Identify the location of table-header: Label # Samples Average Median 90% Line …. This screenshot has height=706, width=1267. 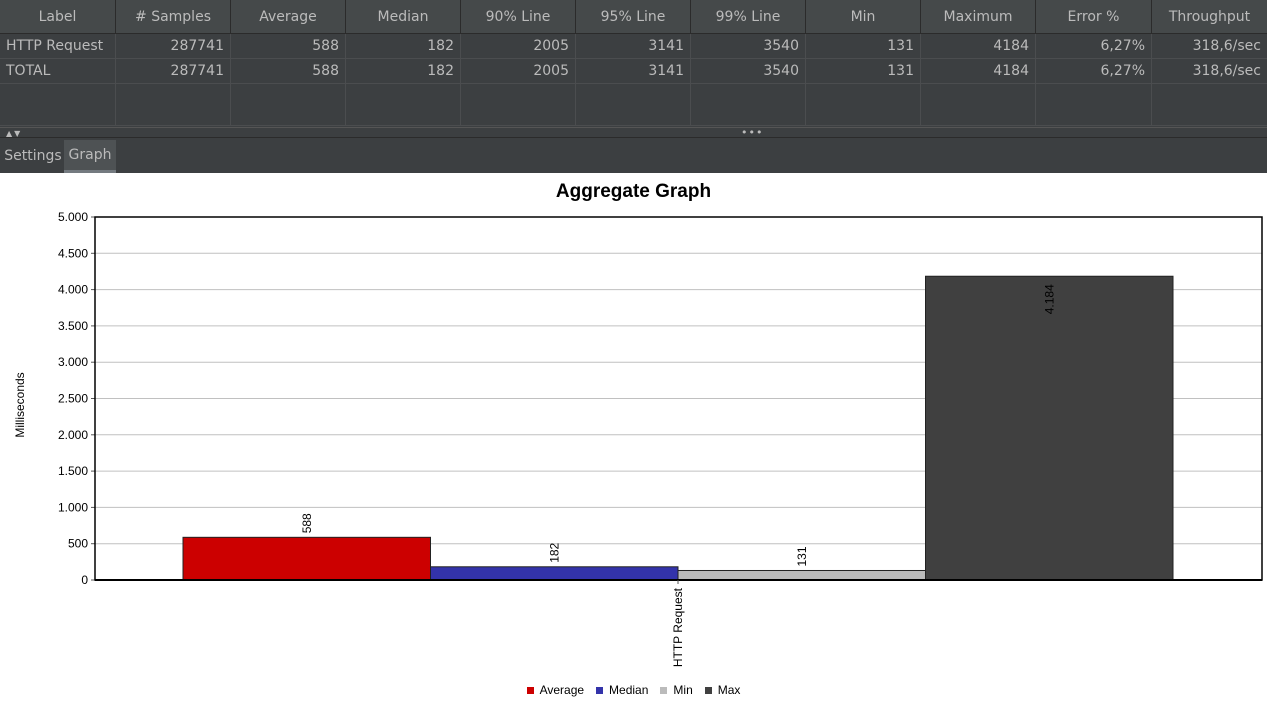
(633, 17).